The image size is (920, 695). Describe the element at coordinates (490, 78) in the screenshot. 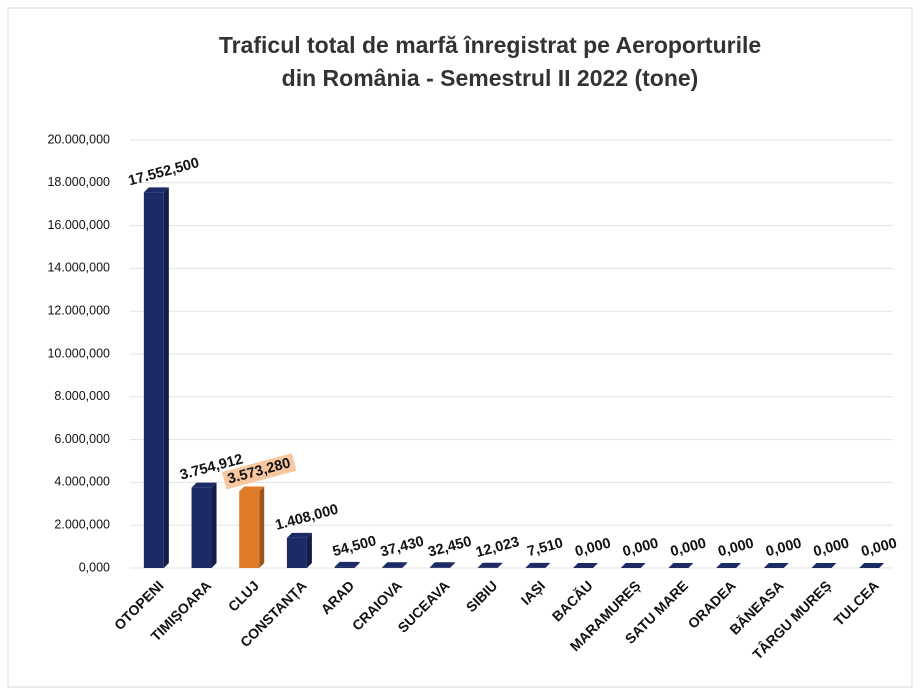

I see `chart-title: din România - Semestrul II 2022 (tone)` at that location.